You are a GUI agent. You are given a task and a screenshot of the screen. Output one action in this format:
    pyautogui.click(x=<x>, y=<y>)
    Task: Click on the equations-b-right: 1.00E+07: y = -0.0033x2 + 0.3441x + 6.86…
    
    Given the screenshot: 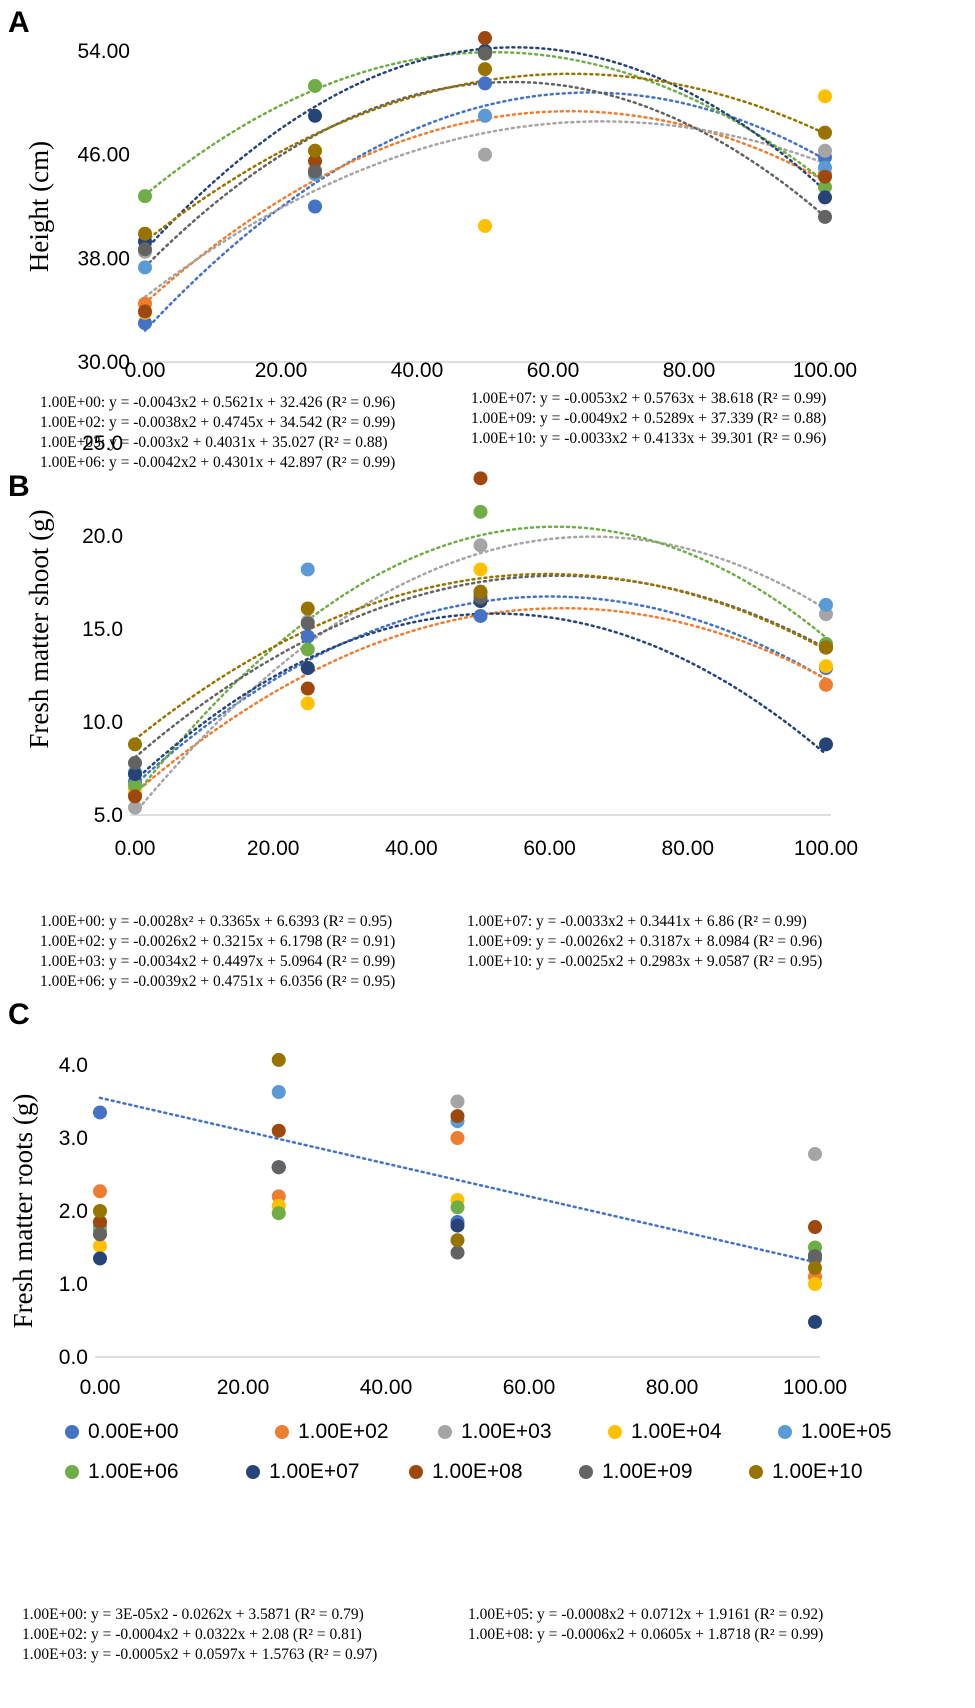 What is the action you would take?
    pyautogui.click(x=644, y=942)
    